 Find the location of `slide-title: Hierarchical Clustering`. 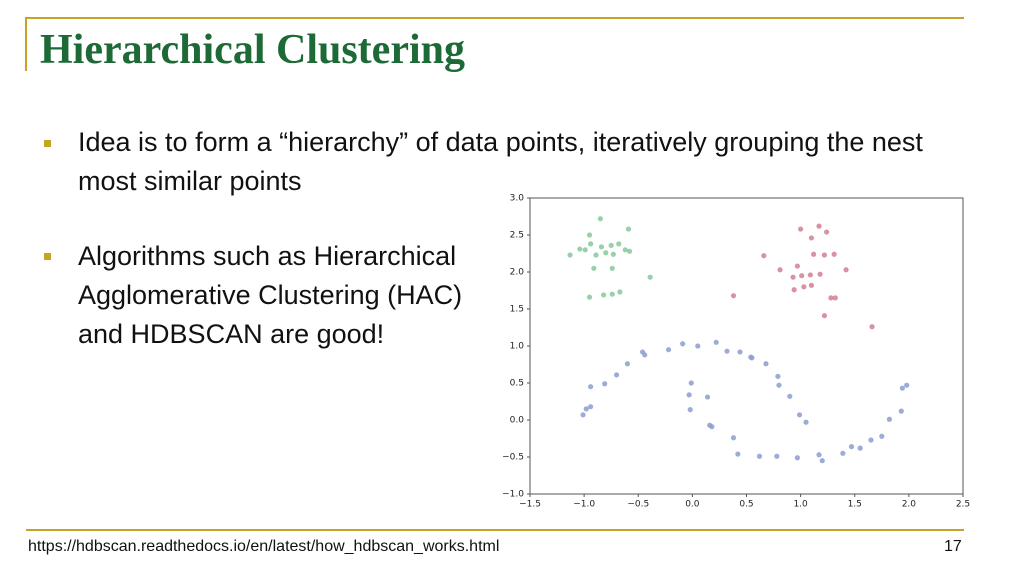

slide-title: Hierarchical Clustering is located at coordinates (252, 50).